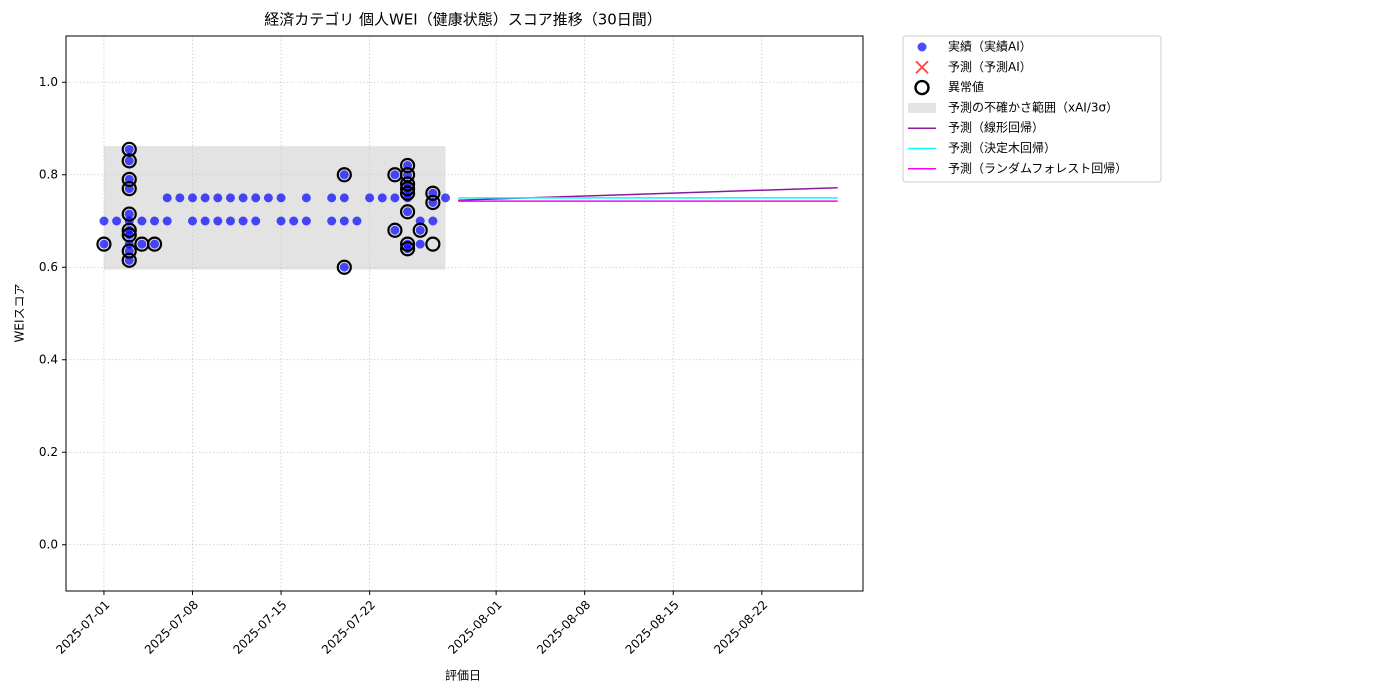 The image size is (1400, 700). Describe the element at coordinates (20, 313) in the screenshot. I see `y-axis-label: WEIスコア` at that location.